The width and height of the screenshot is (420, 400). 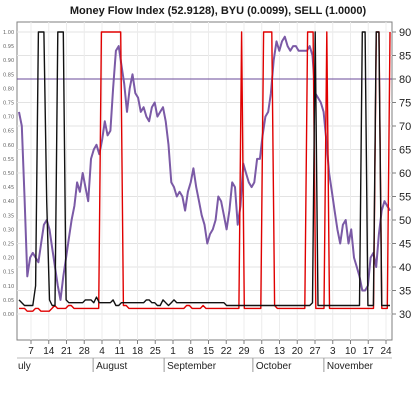 I want to click on left-tick-label: 0.45, so click(x=8, y=188).